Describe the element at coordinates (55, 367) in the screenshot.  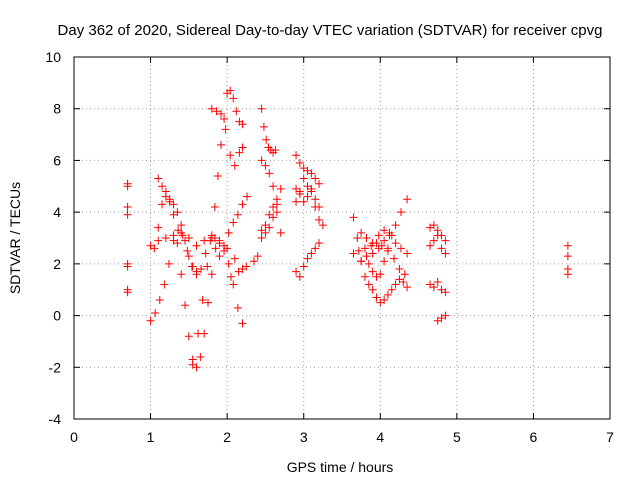
I see `y-tick-label: -2` at that location.